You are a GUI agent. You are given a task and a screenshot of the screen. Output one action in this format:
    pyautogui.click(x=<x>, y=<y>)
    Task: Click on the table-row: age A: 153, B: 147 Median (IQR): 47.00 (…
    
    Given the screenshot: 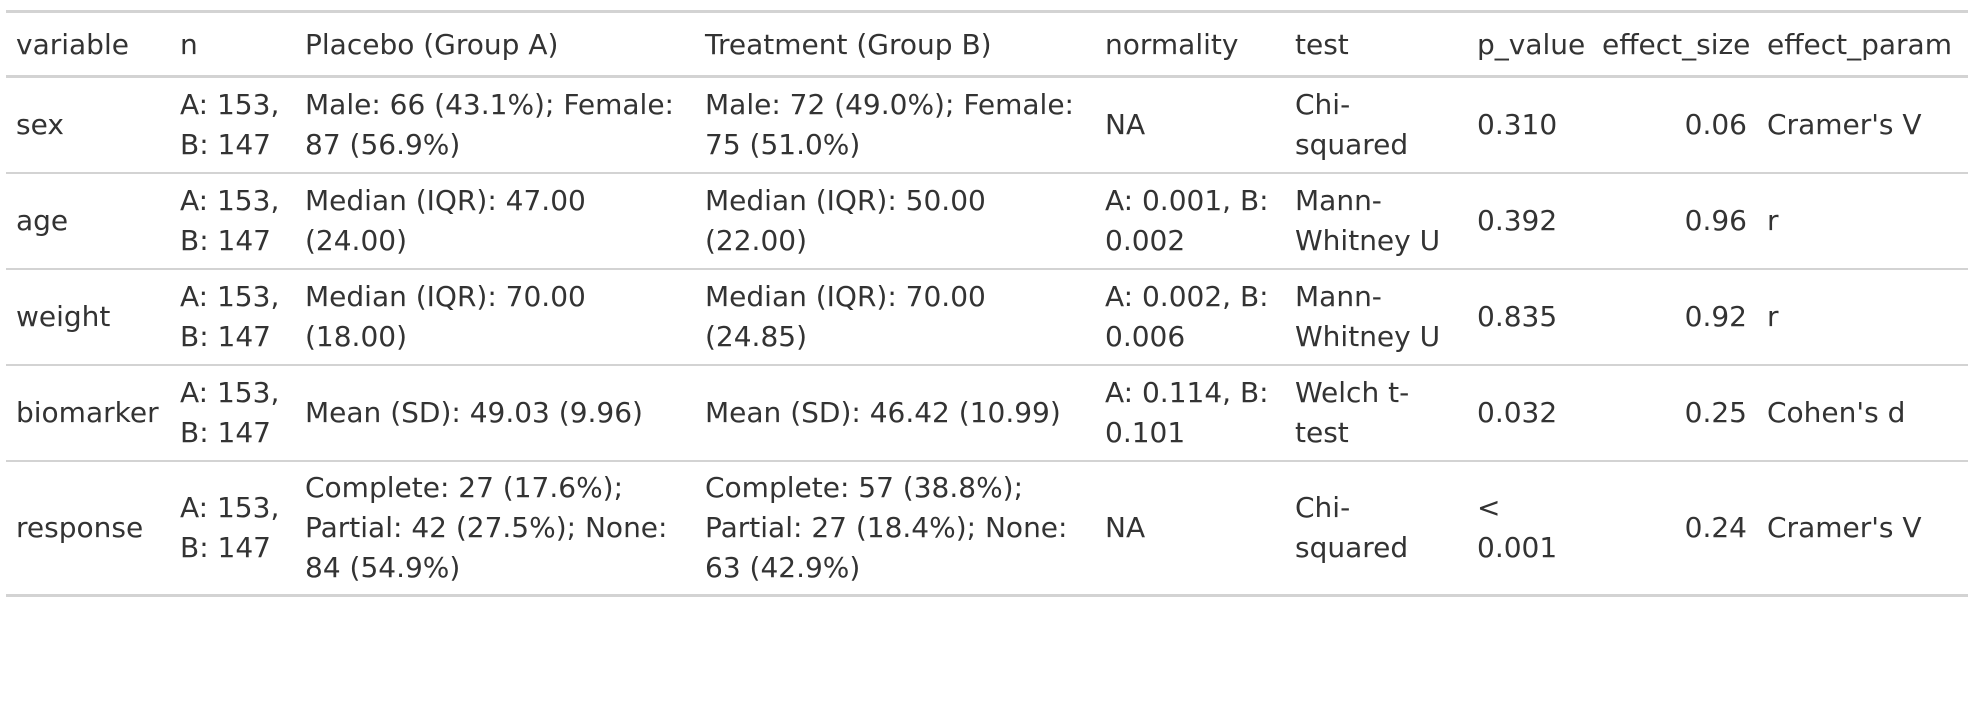 What is the action you would take?
    pyautogui.click(x=987, y=221)
    